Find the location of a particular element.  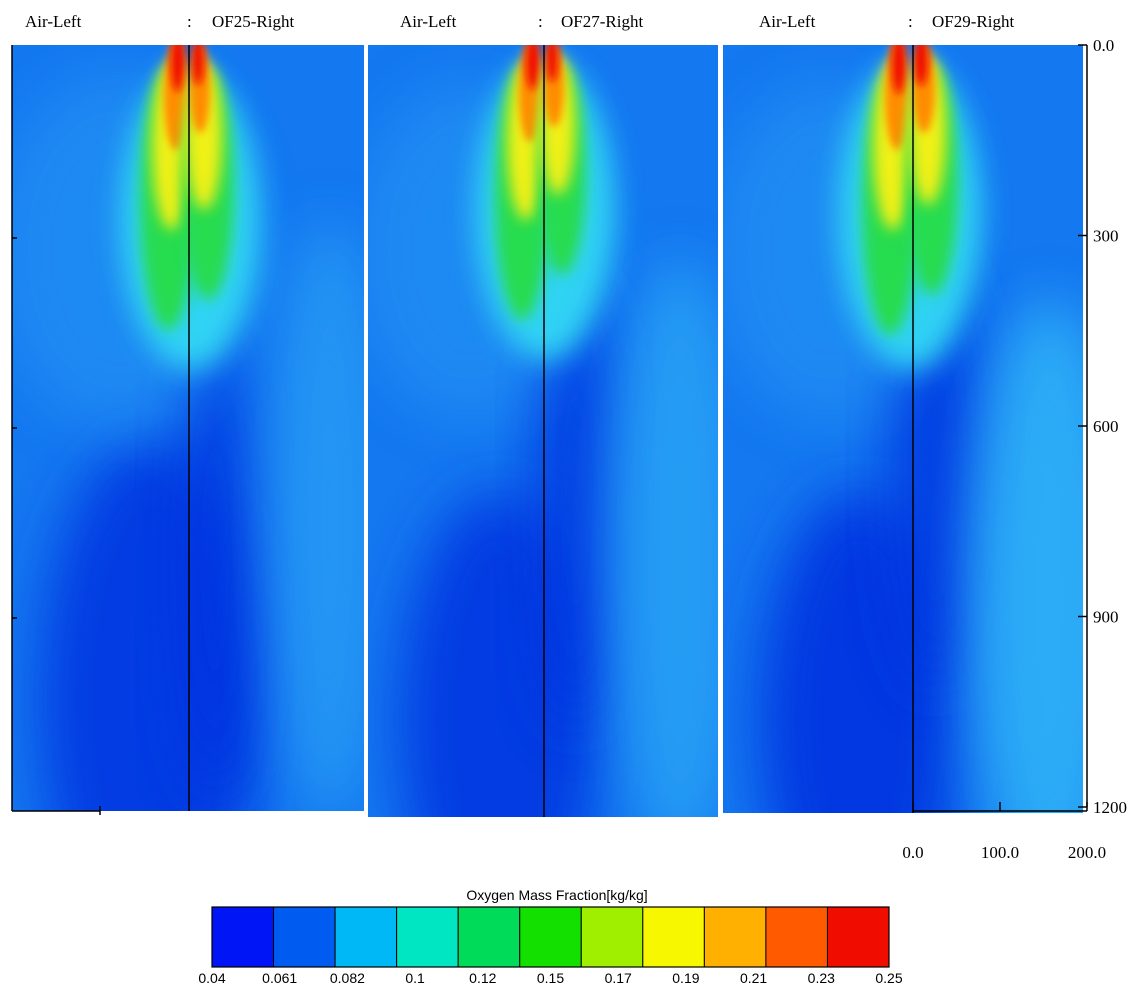

colorbar-tick-label: 0.04 is located at coordinates (211, 977).